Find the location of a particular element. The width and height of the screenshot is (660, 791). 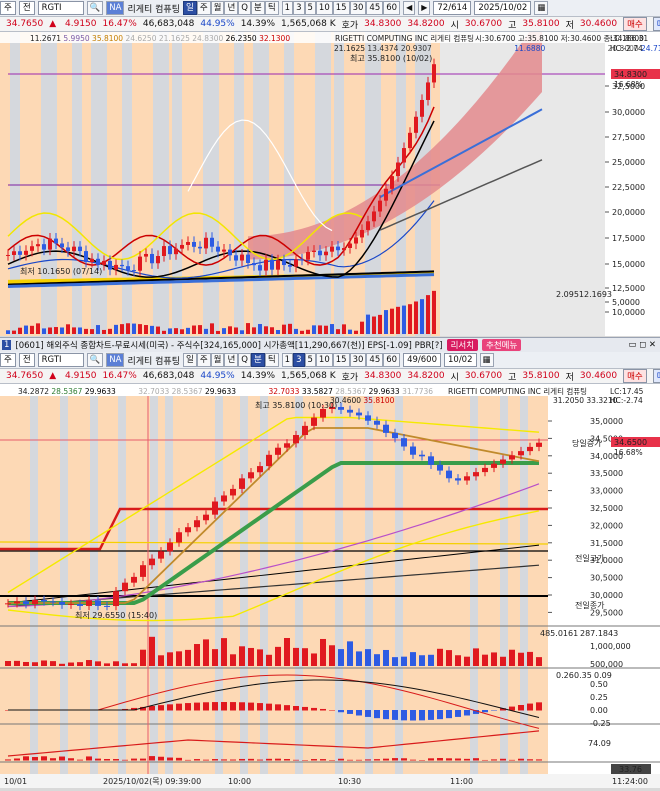

bottom-period-tab-3: 년 is located at coordinates (231, 360).